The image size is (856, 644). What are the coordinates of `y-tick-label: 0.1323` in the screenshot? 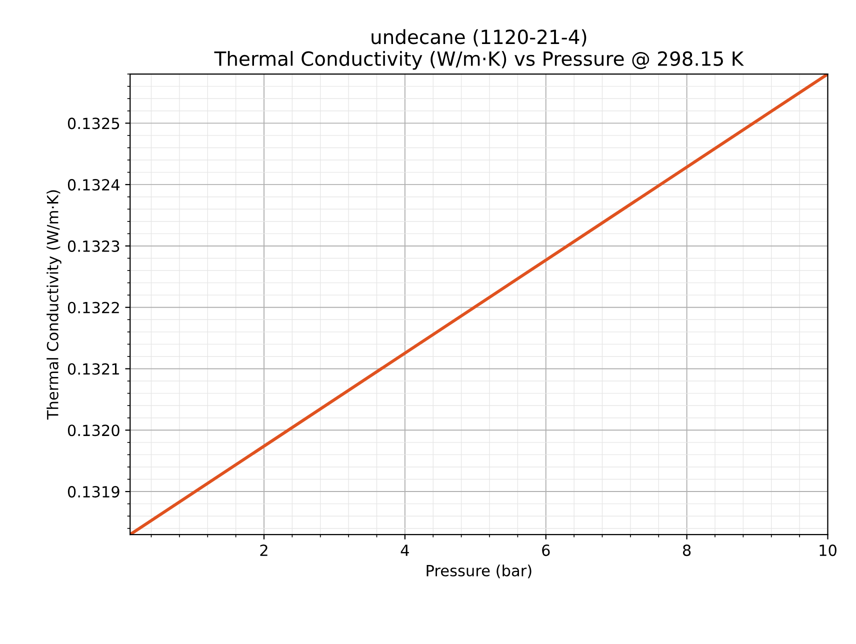 It's located at (94, 246).